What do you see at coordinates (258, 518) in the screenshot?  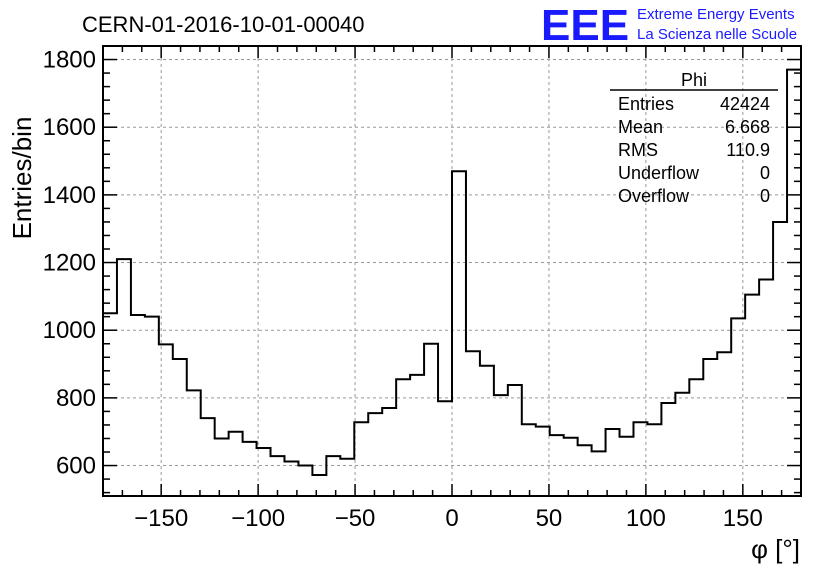 I see `x-tick-label: −100` at bounding box center [258, 518].